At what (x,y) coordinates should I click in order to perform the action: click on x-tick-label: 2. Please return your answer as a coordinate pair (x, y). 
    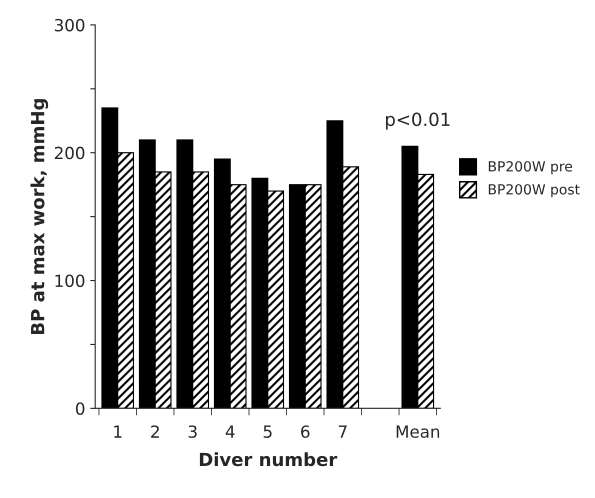
    Looking at the image, I should click on (155, 431).